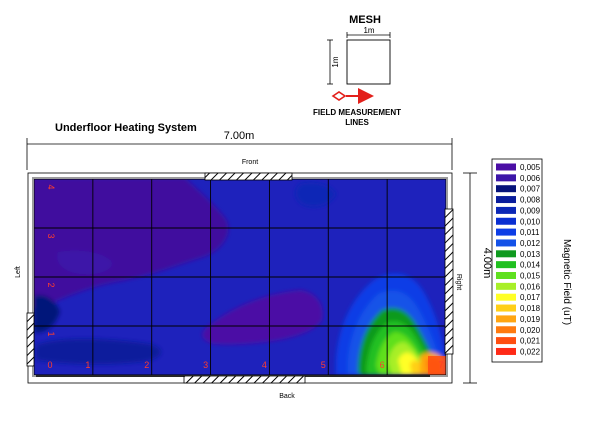 The height and width of the screenshot is (421, 600). What do you see at coordinates (530, 286) in the screenshot?
I see `legend-label: 0,016` at bounding box center [530, 286].